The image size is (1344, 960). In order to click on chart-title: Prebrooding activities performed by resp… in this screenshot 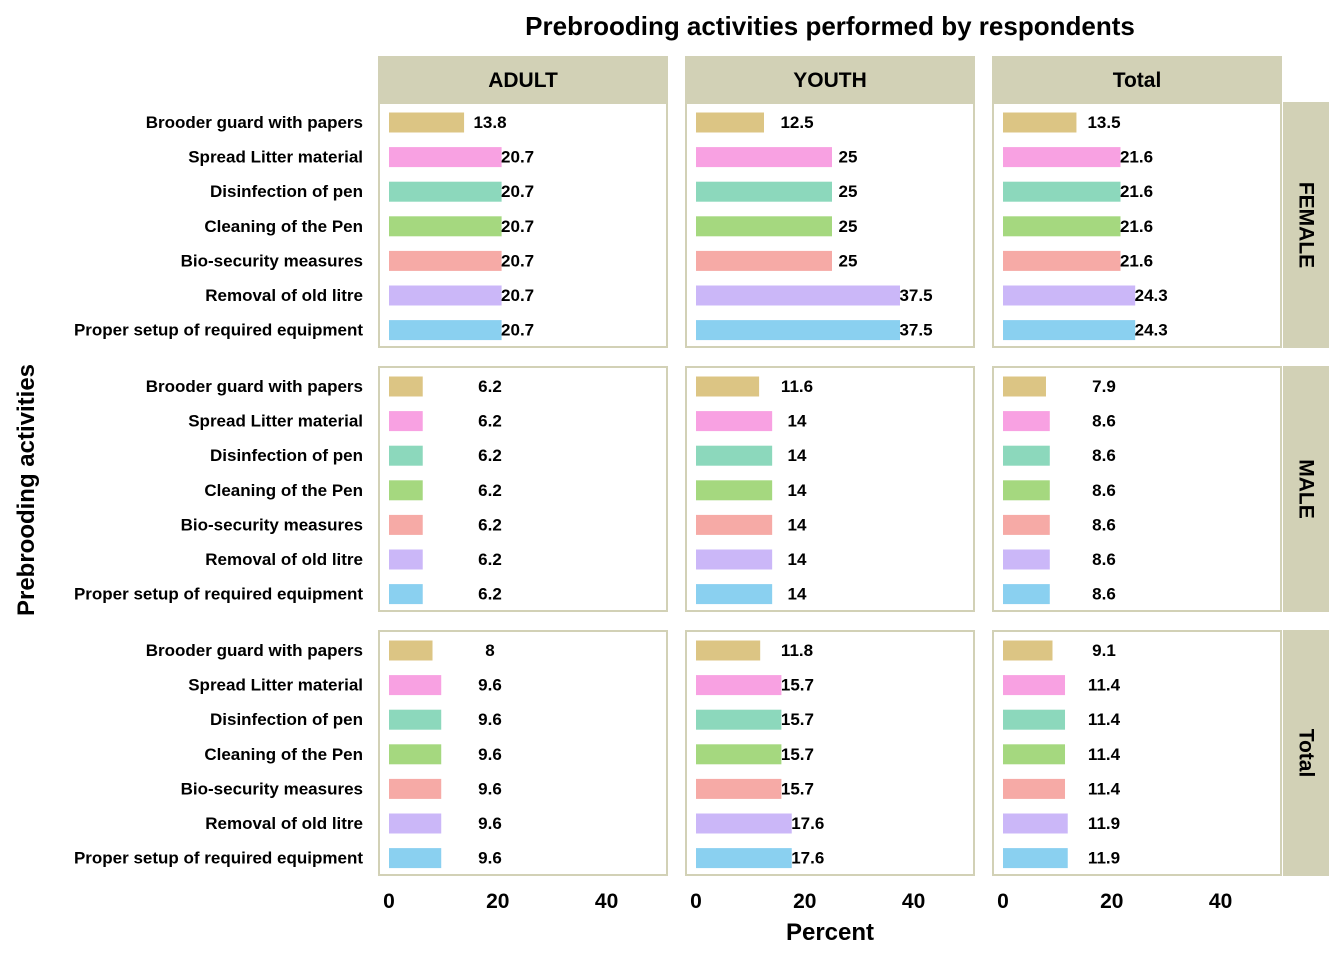, I will do `click(830, 26)`.